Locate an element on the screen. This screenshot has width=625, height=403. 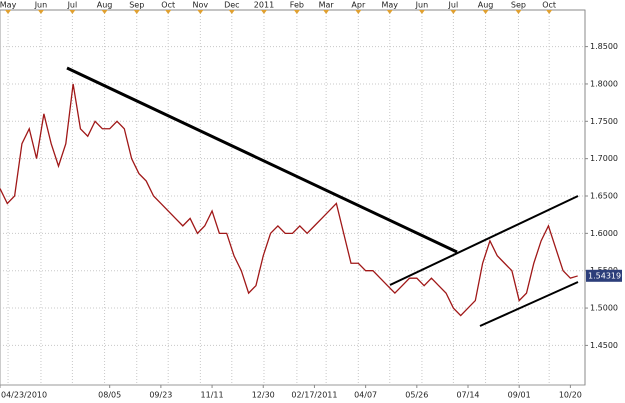
x-tick-label: 08/05 is located at coordinates (109, 395).